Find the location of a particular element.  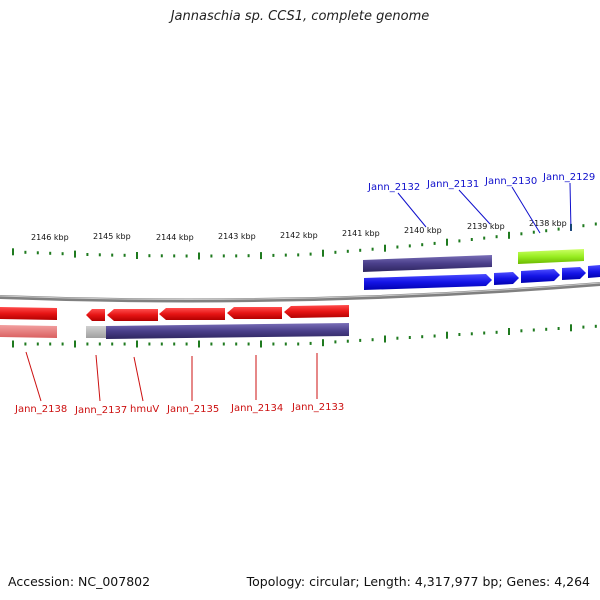

reverse-band-track is located at coordinates (174, 331).